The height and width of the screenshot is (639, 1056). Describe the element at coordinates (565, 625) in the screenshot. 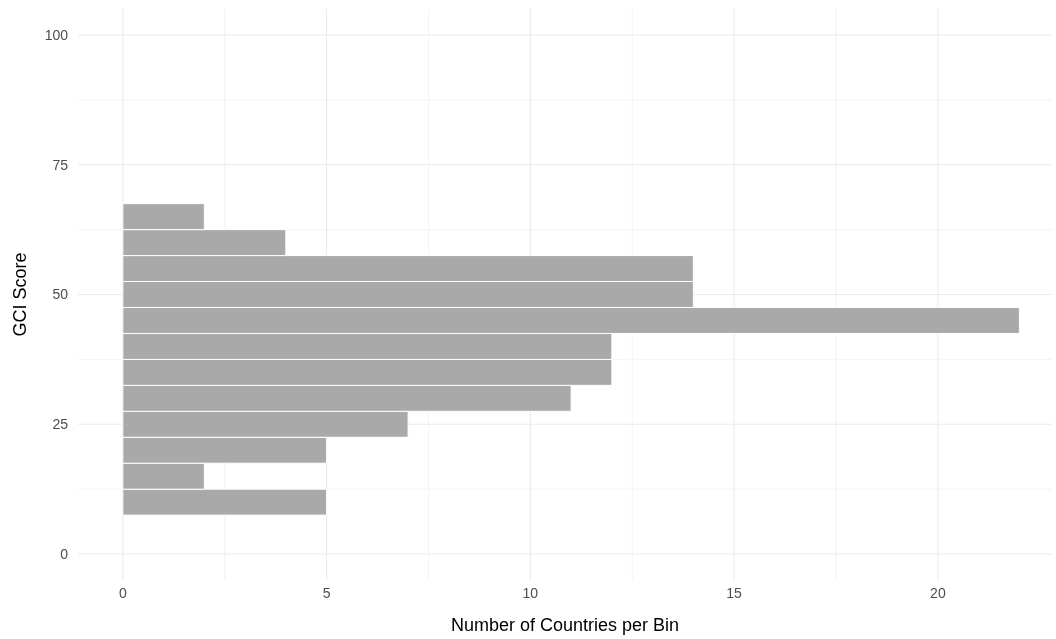

I see `x-axis-title: Number of Countries per Bin` at that location.